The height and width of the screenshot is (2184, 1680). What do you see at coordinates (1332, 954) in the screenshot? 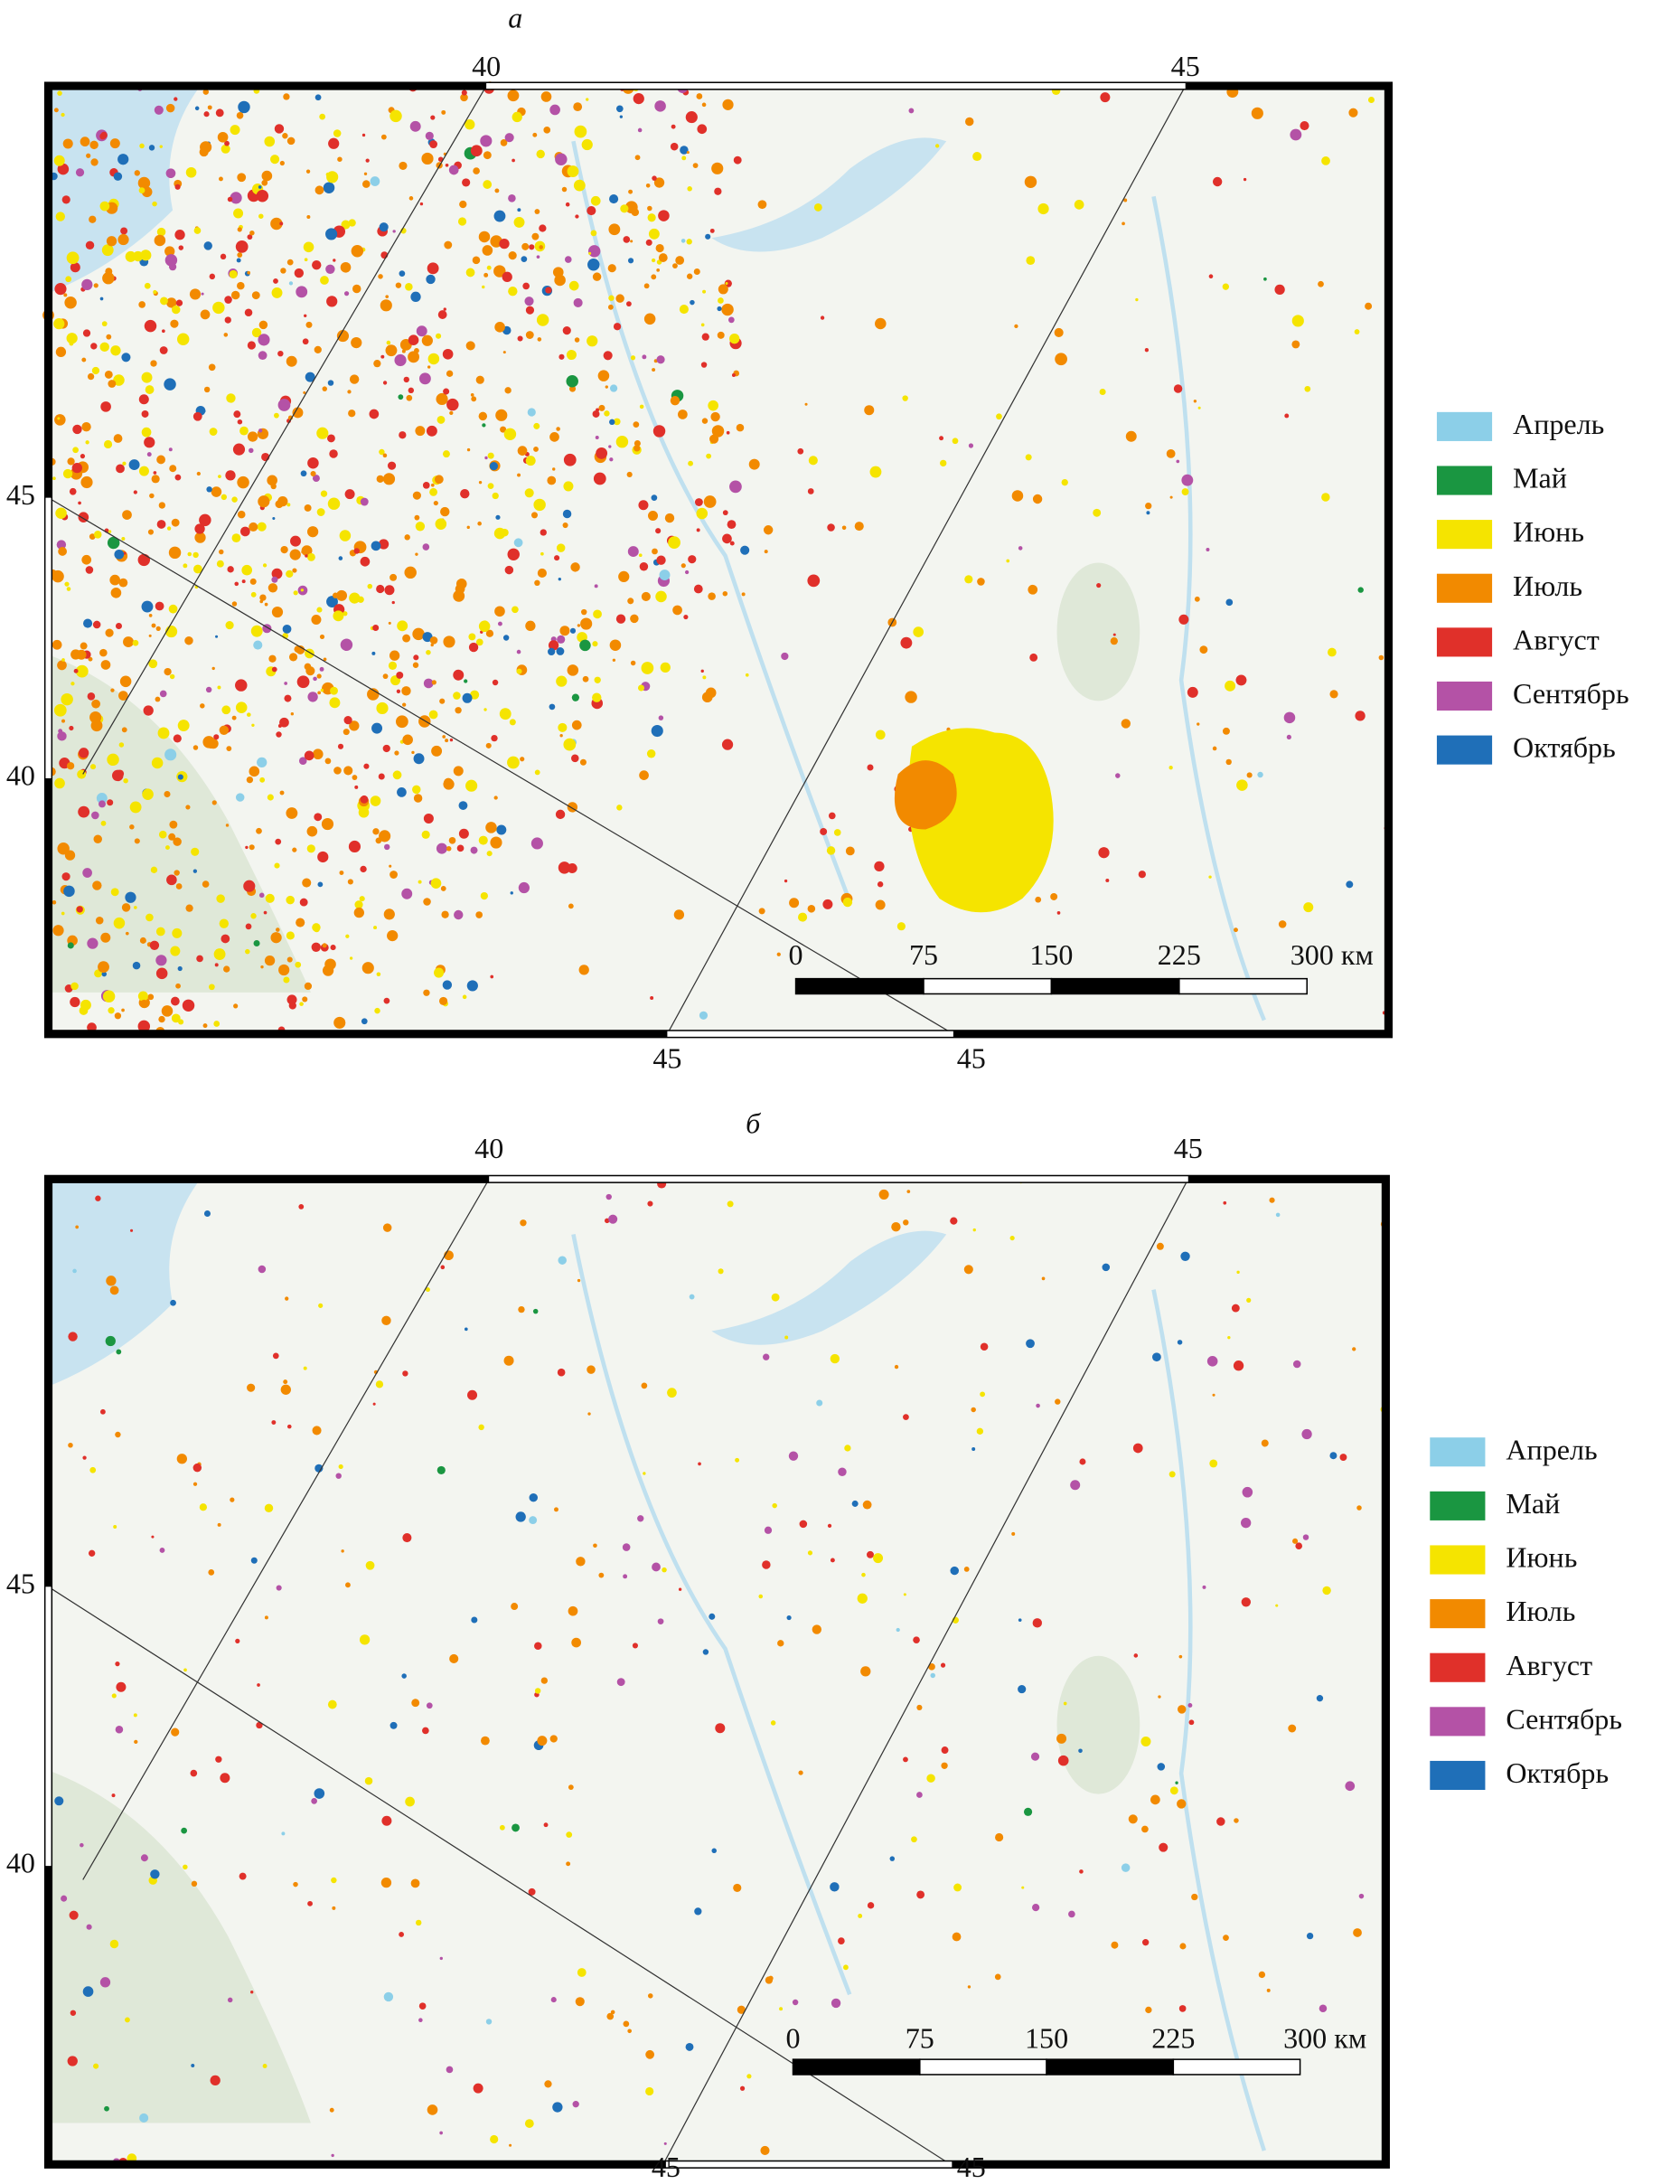
I see `scale-label: 300 км` at bounding box center [1332, 954].